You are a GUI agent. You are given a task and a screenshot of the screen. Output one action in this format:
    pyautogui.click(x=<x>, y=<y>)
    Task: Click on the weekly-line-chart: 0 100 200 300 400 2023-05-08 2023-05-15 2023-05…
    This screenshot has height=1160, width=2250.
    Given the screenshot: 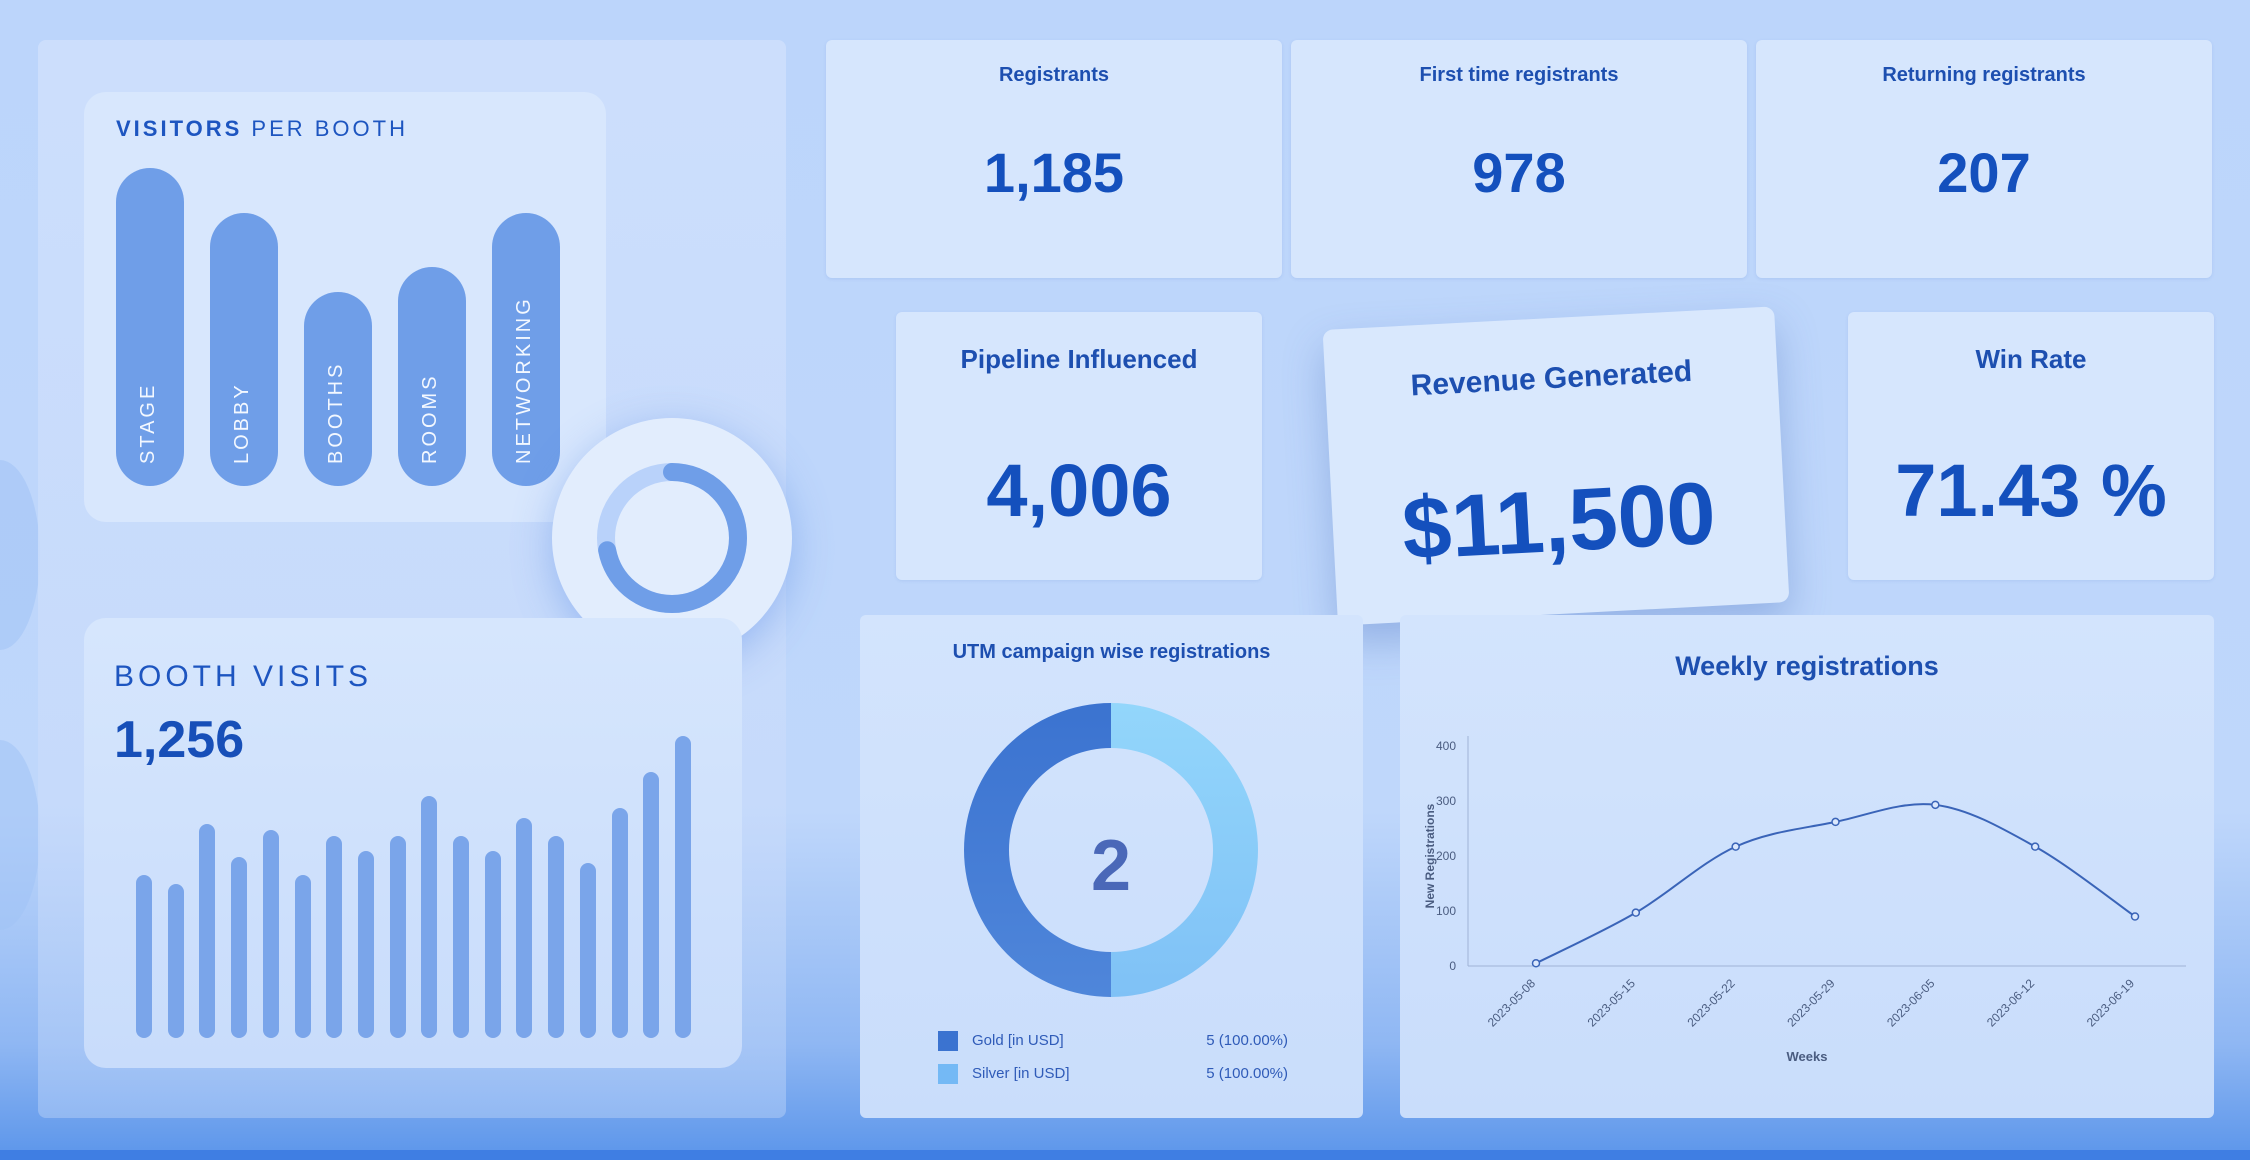 What is the action you would take?
    pyautogui.click(x=1804, y=900)
    